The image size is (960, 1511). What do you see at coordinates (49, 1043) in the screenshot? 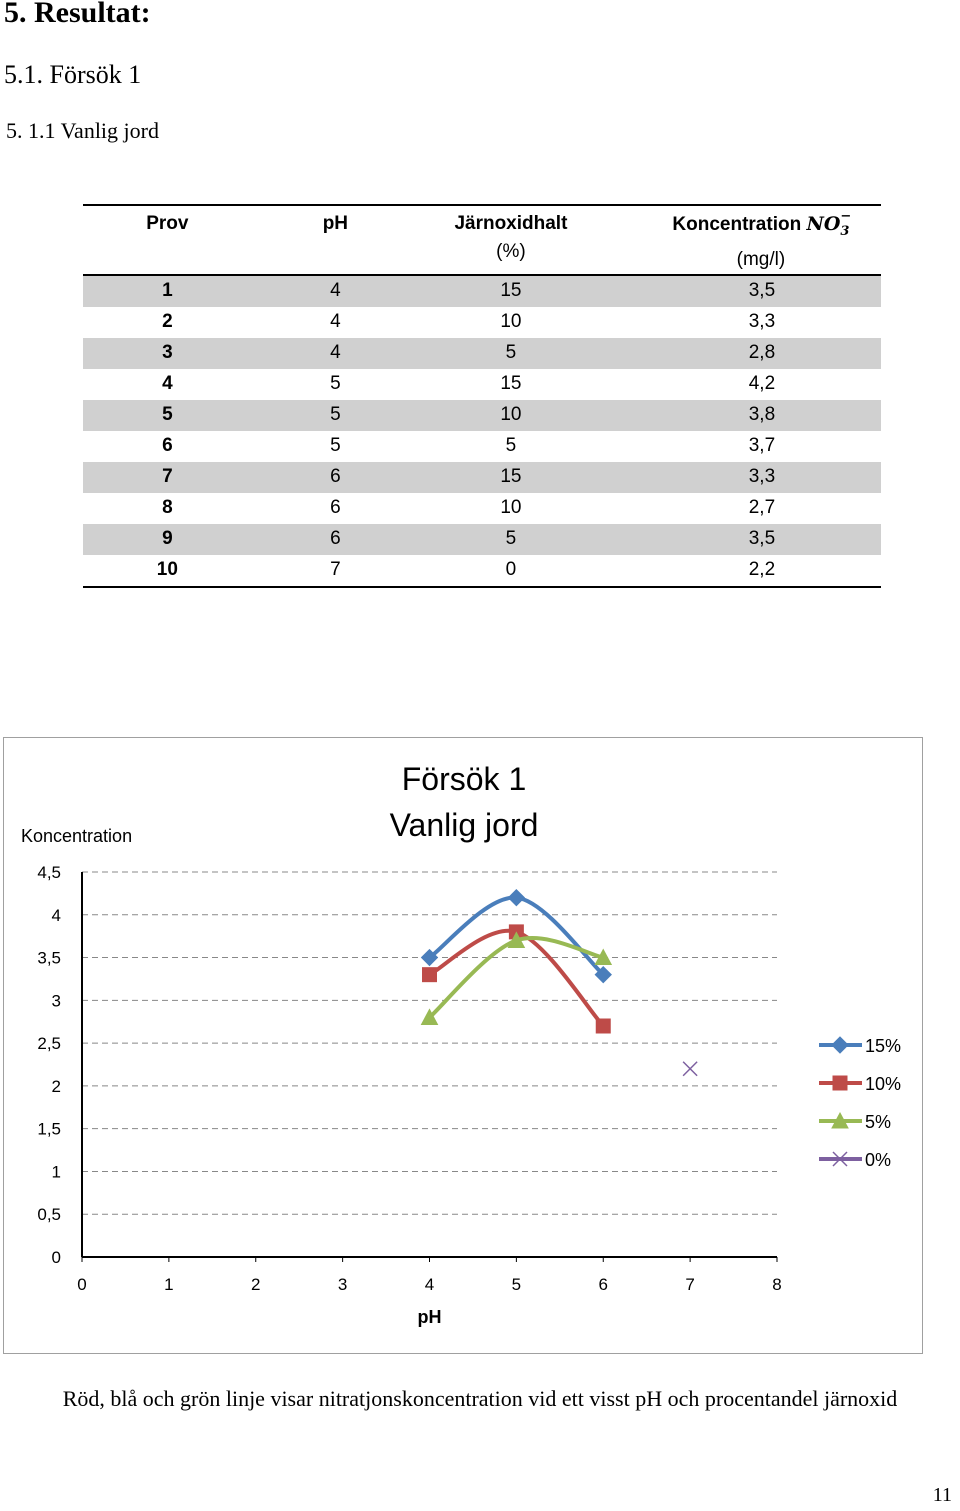
I see `y-tick-label: 2,5` at bounding box center [49, 1043].